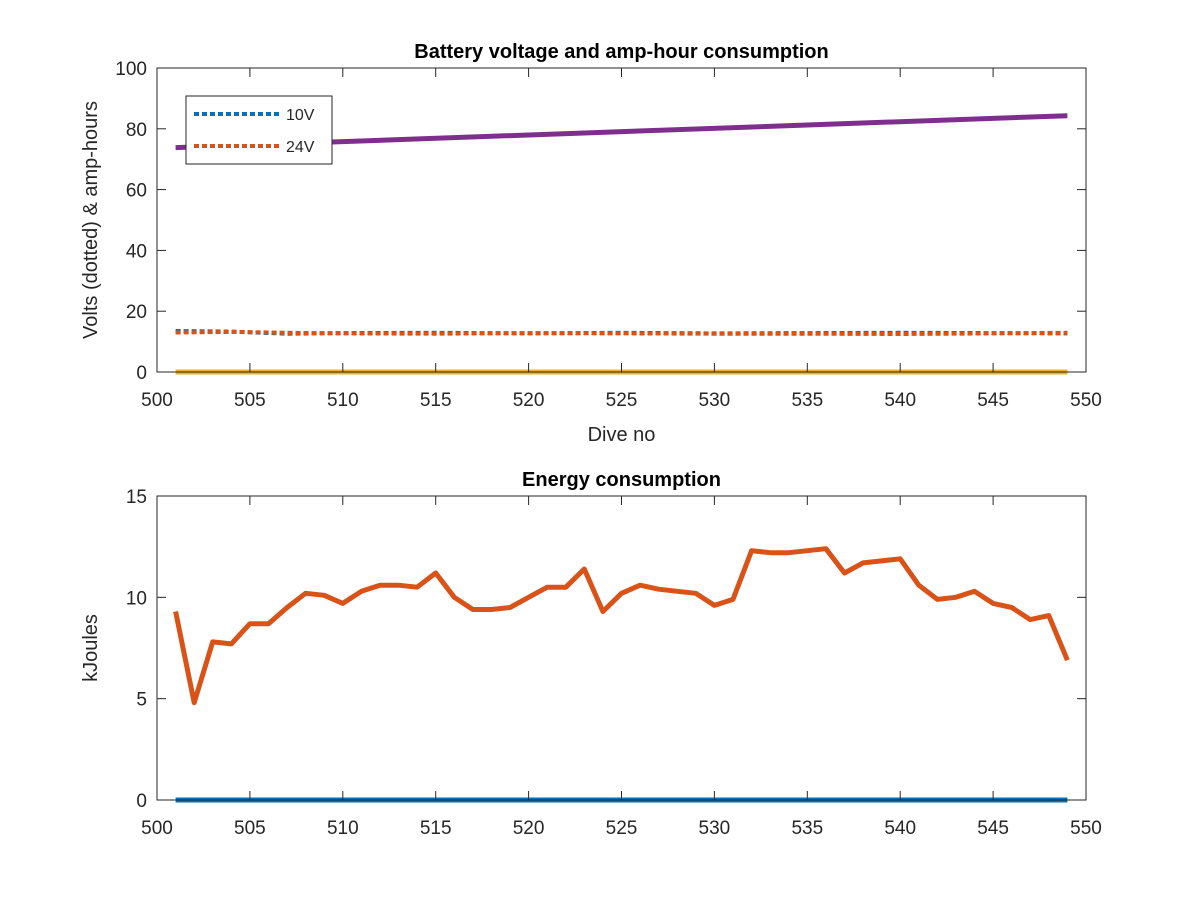 Image resolution: width=1200 pixels, height=900 pixels. I want to click on y-tick-label: 5, so click(141, 700).